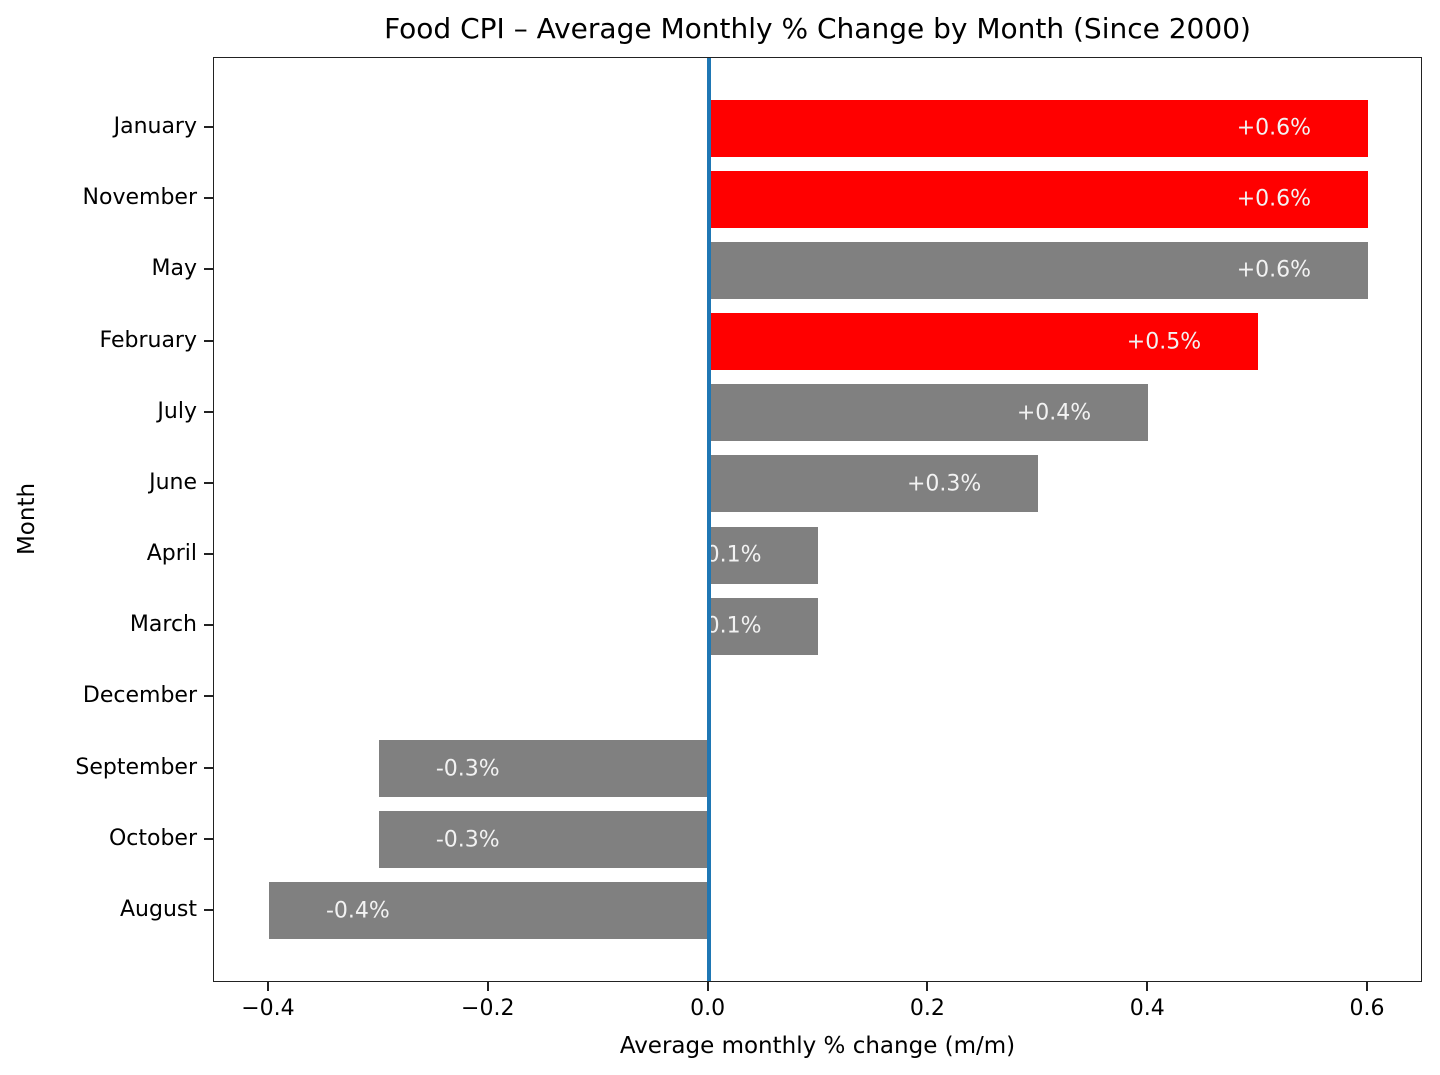 This screenshot has height=1075, width=1440. What do you see at coordinates (1147, 1008) in the screenshot?
I see `x-tick-label: 0.4` at bounding box center [1147, 1008].